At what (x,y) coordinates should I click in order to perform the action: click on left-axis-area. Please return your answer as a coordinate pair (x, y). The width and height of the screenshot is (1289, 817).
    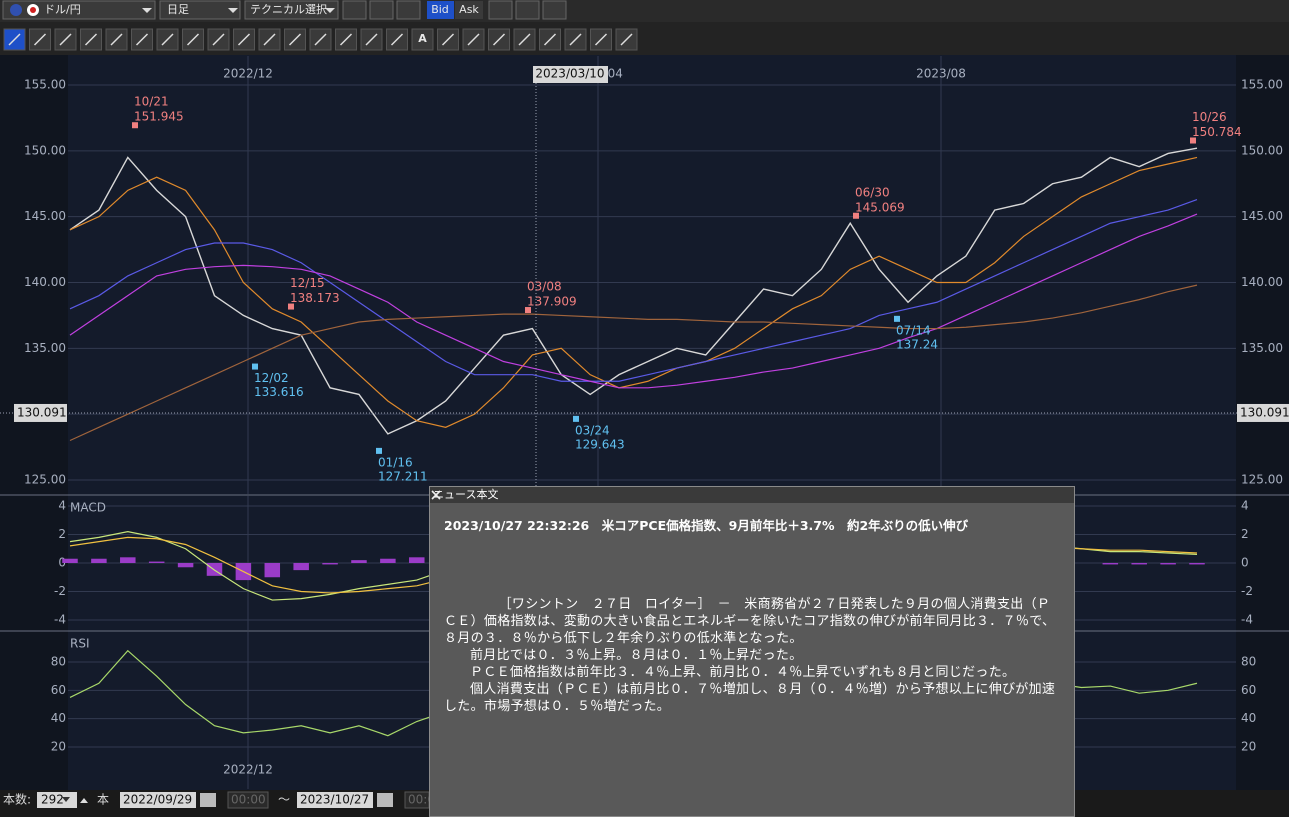
    Looking at the image, I should click on (34, 422).